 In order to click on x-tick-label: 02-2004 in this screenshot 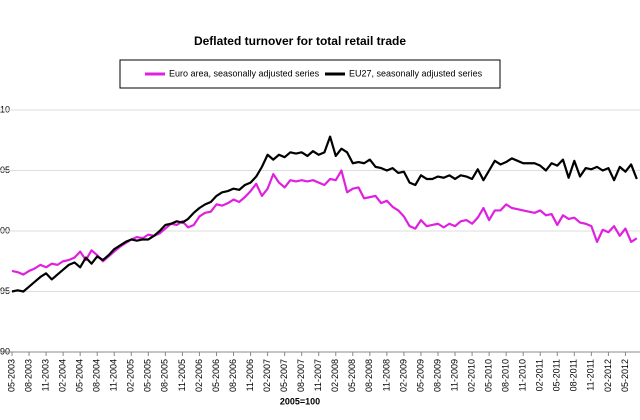, I will do `click(62, 375)`.